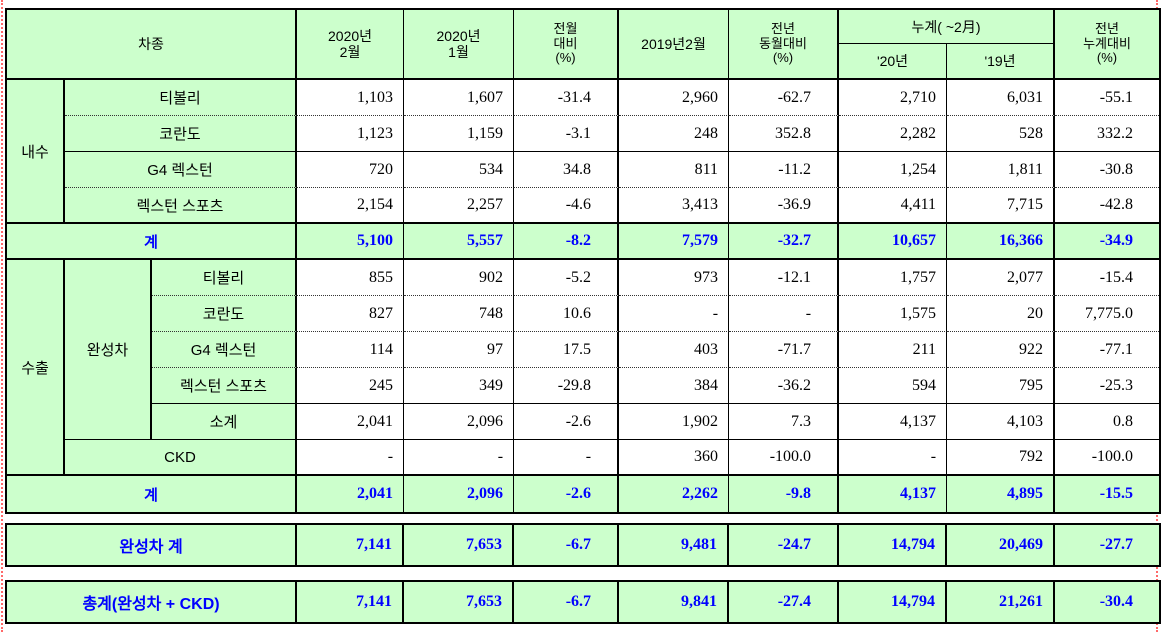 The height and width of the screenshot is (632, 1162). What do you see at coordinates (351, 278) in the screenshot?
I see `value-cell: 855` at bounding box center [351, 278].